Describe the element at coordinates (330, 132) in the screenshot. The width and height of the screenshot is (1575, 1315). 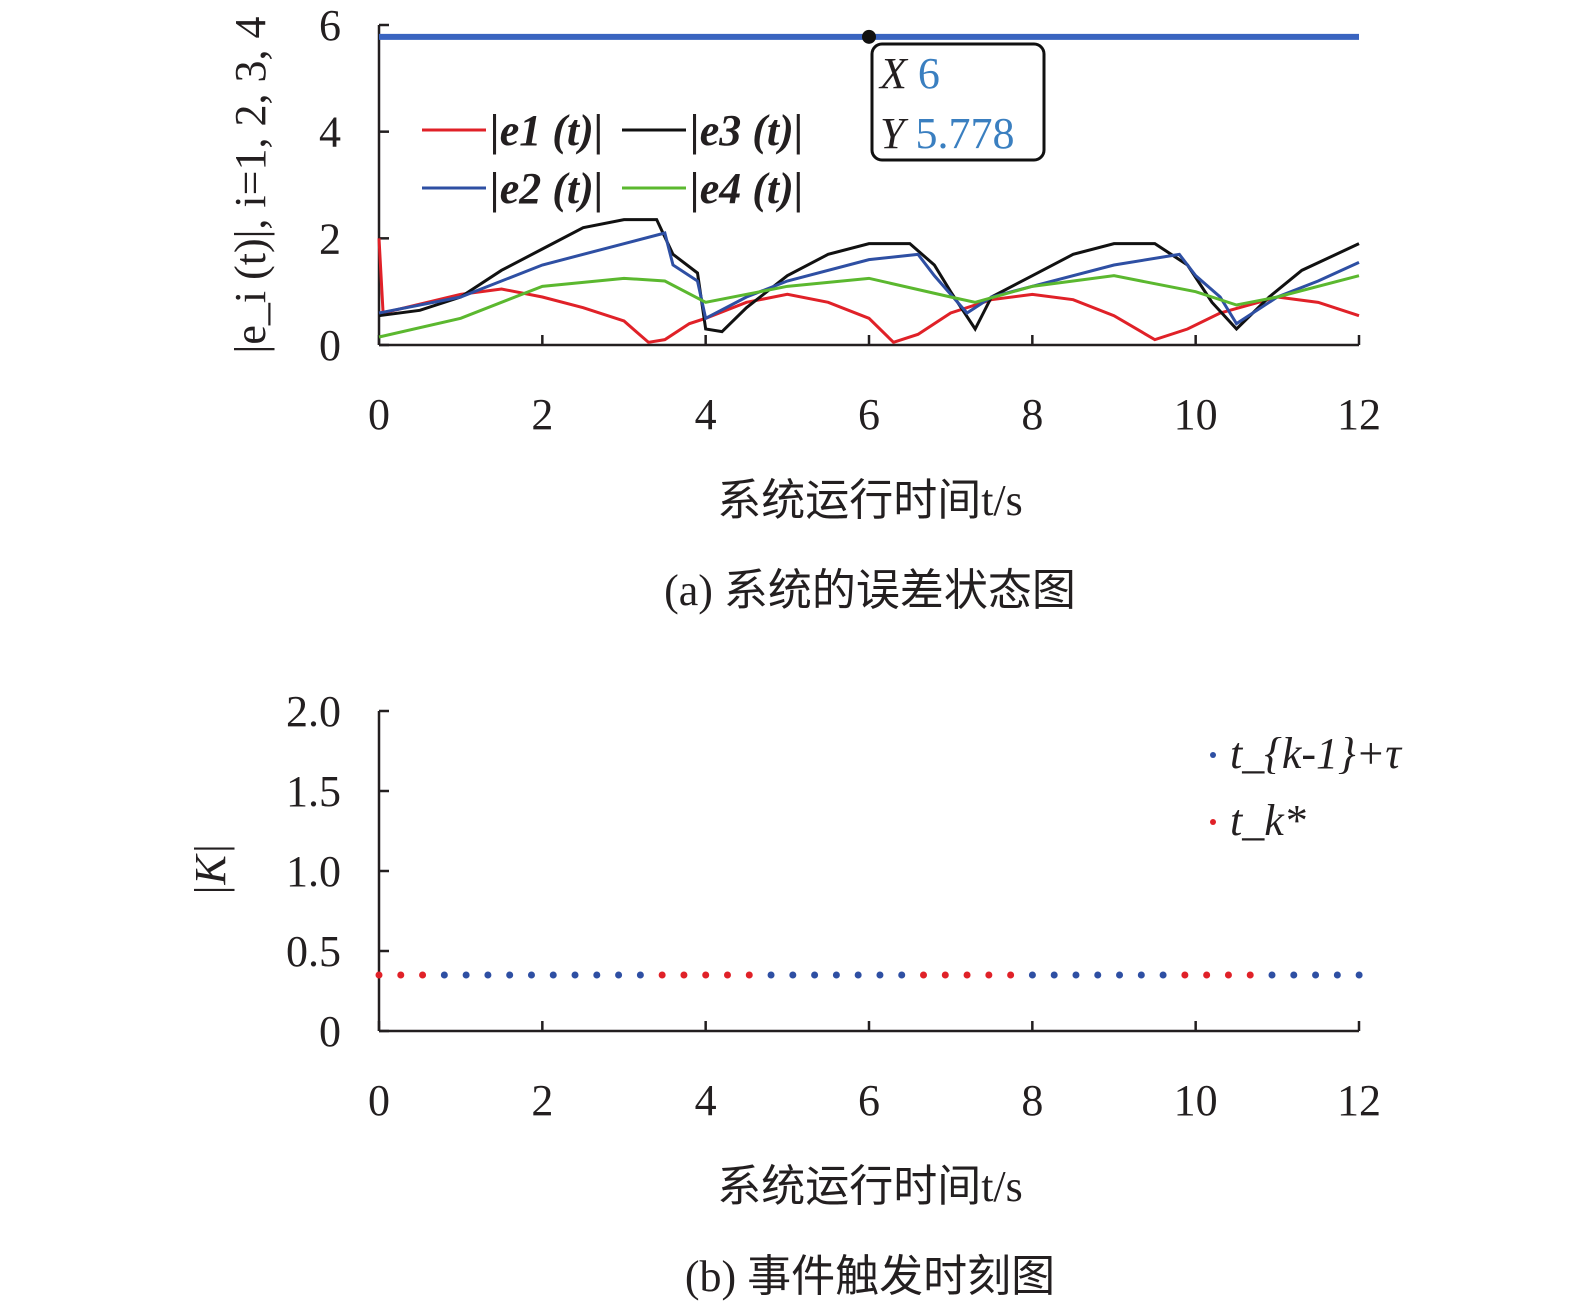
I see `y-tick-label: 4` at that location.